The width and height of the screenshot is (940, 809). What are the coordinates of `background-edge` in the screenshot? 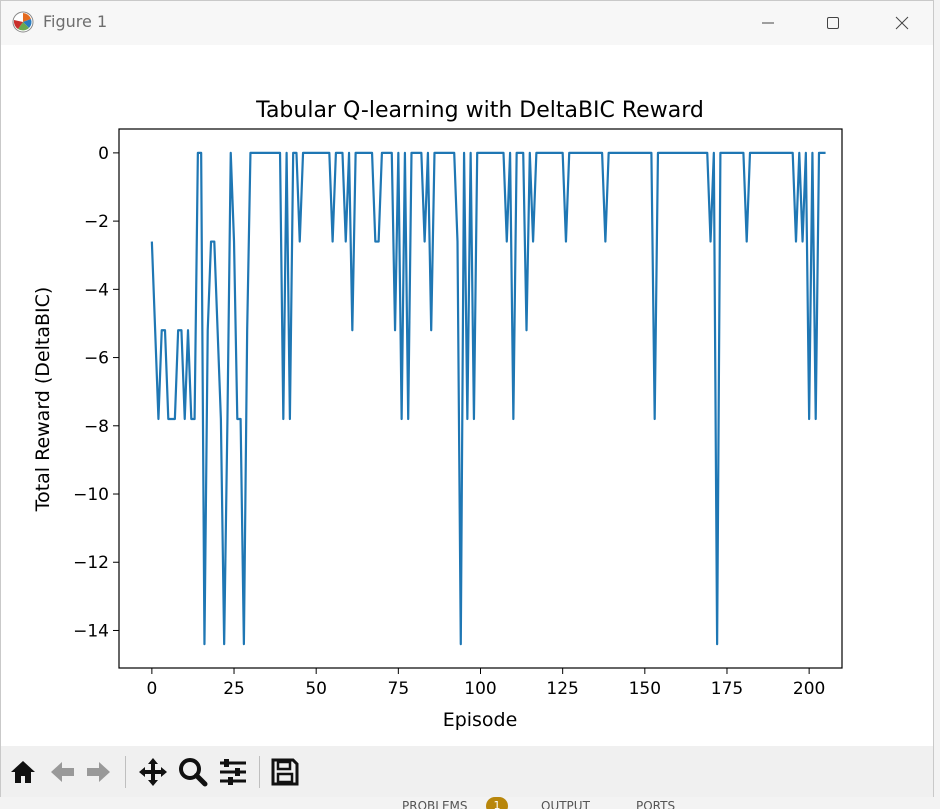 It's located at (937, 398).